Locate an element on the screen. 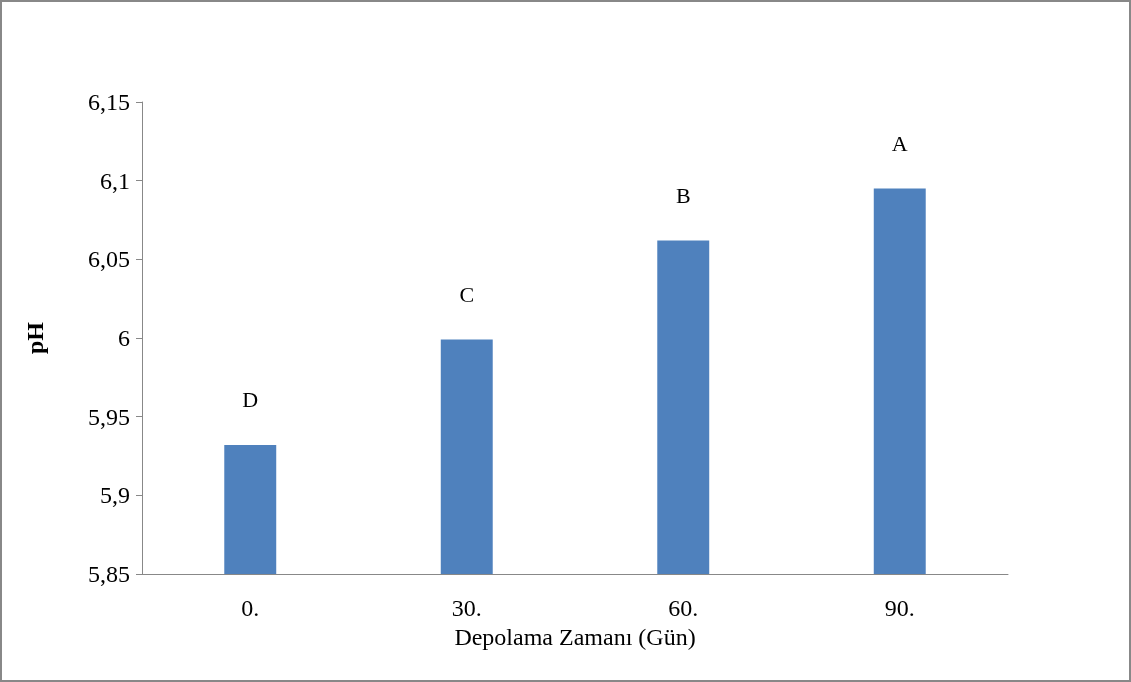 Image resolution: width=1131 pixels, height=682 pixels. annotation: A is located at coordinates (899, 144).